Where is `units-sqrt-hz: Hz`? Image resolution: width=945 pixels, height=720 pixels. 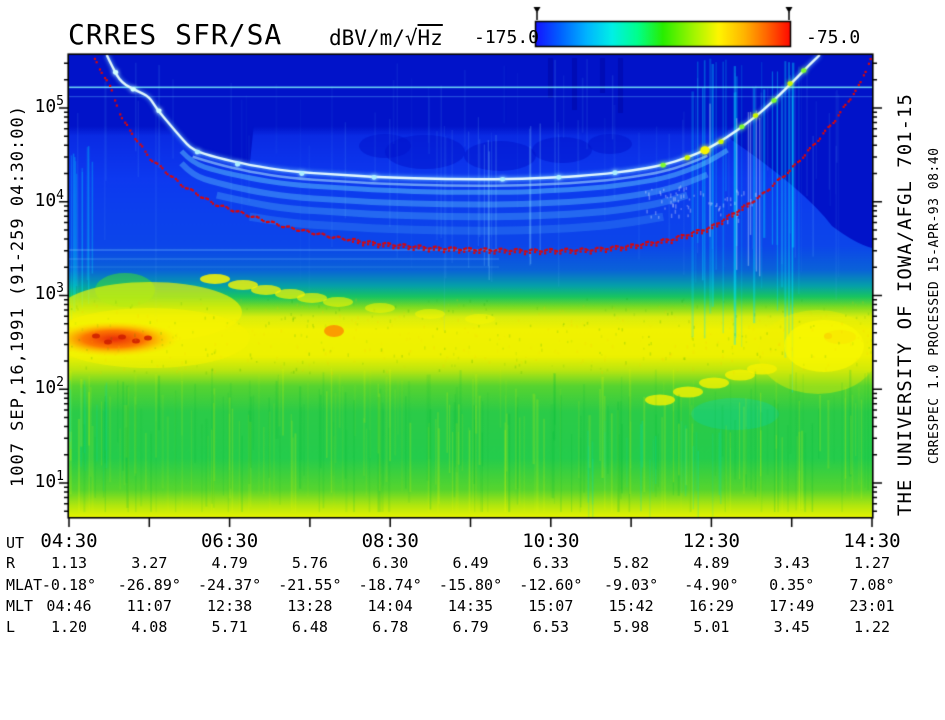
units-sqrt-hz: Hz is located at coordinates (430, 38).